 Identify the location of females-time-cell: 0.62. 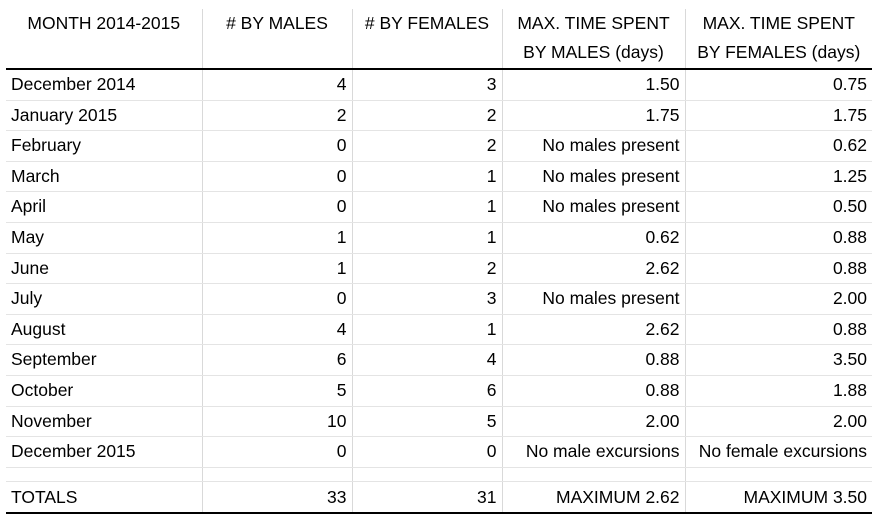
(778, 146).